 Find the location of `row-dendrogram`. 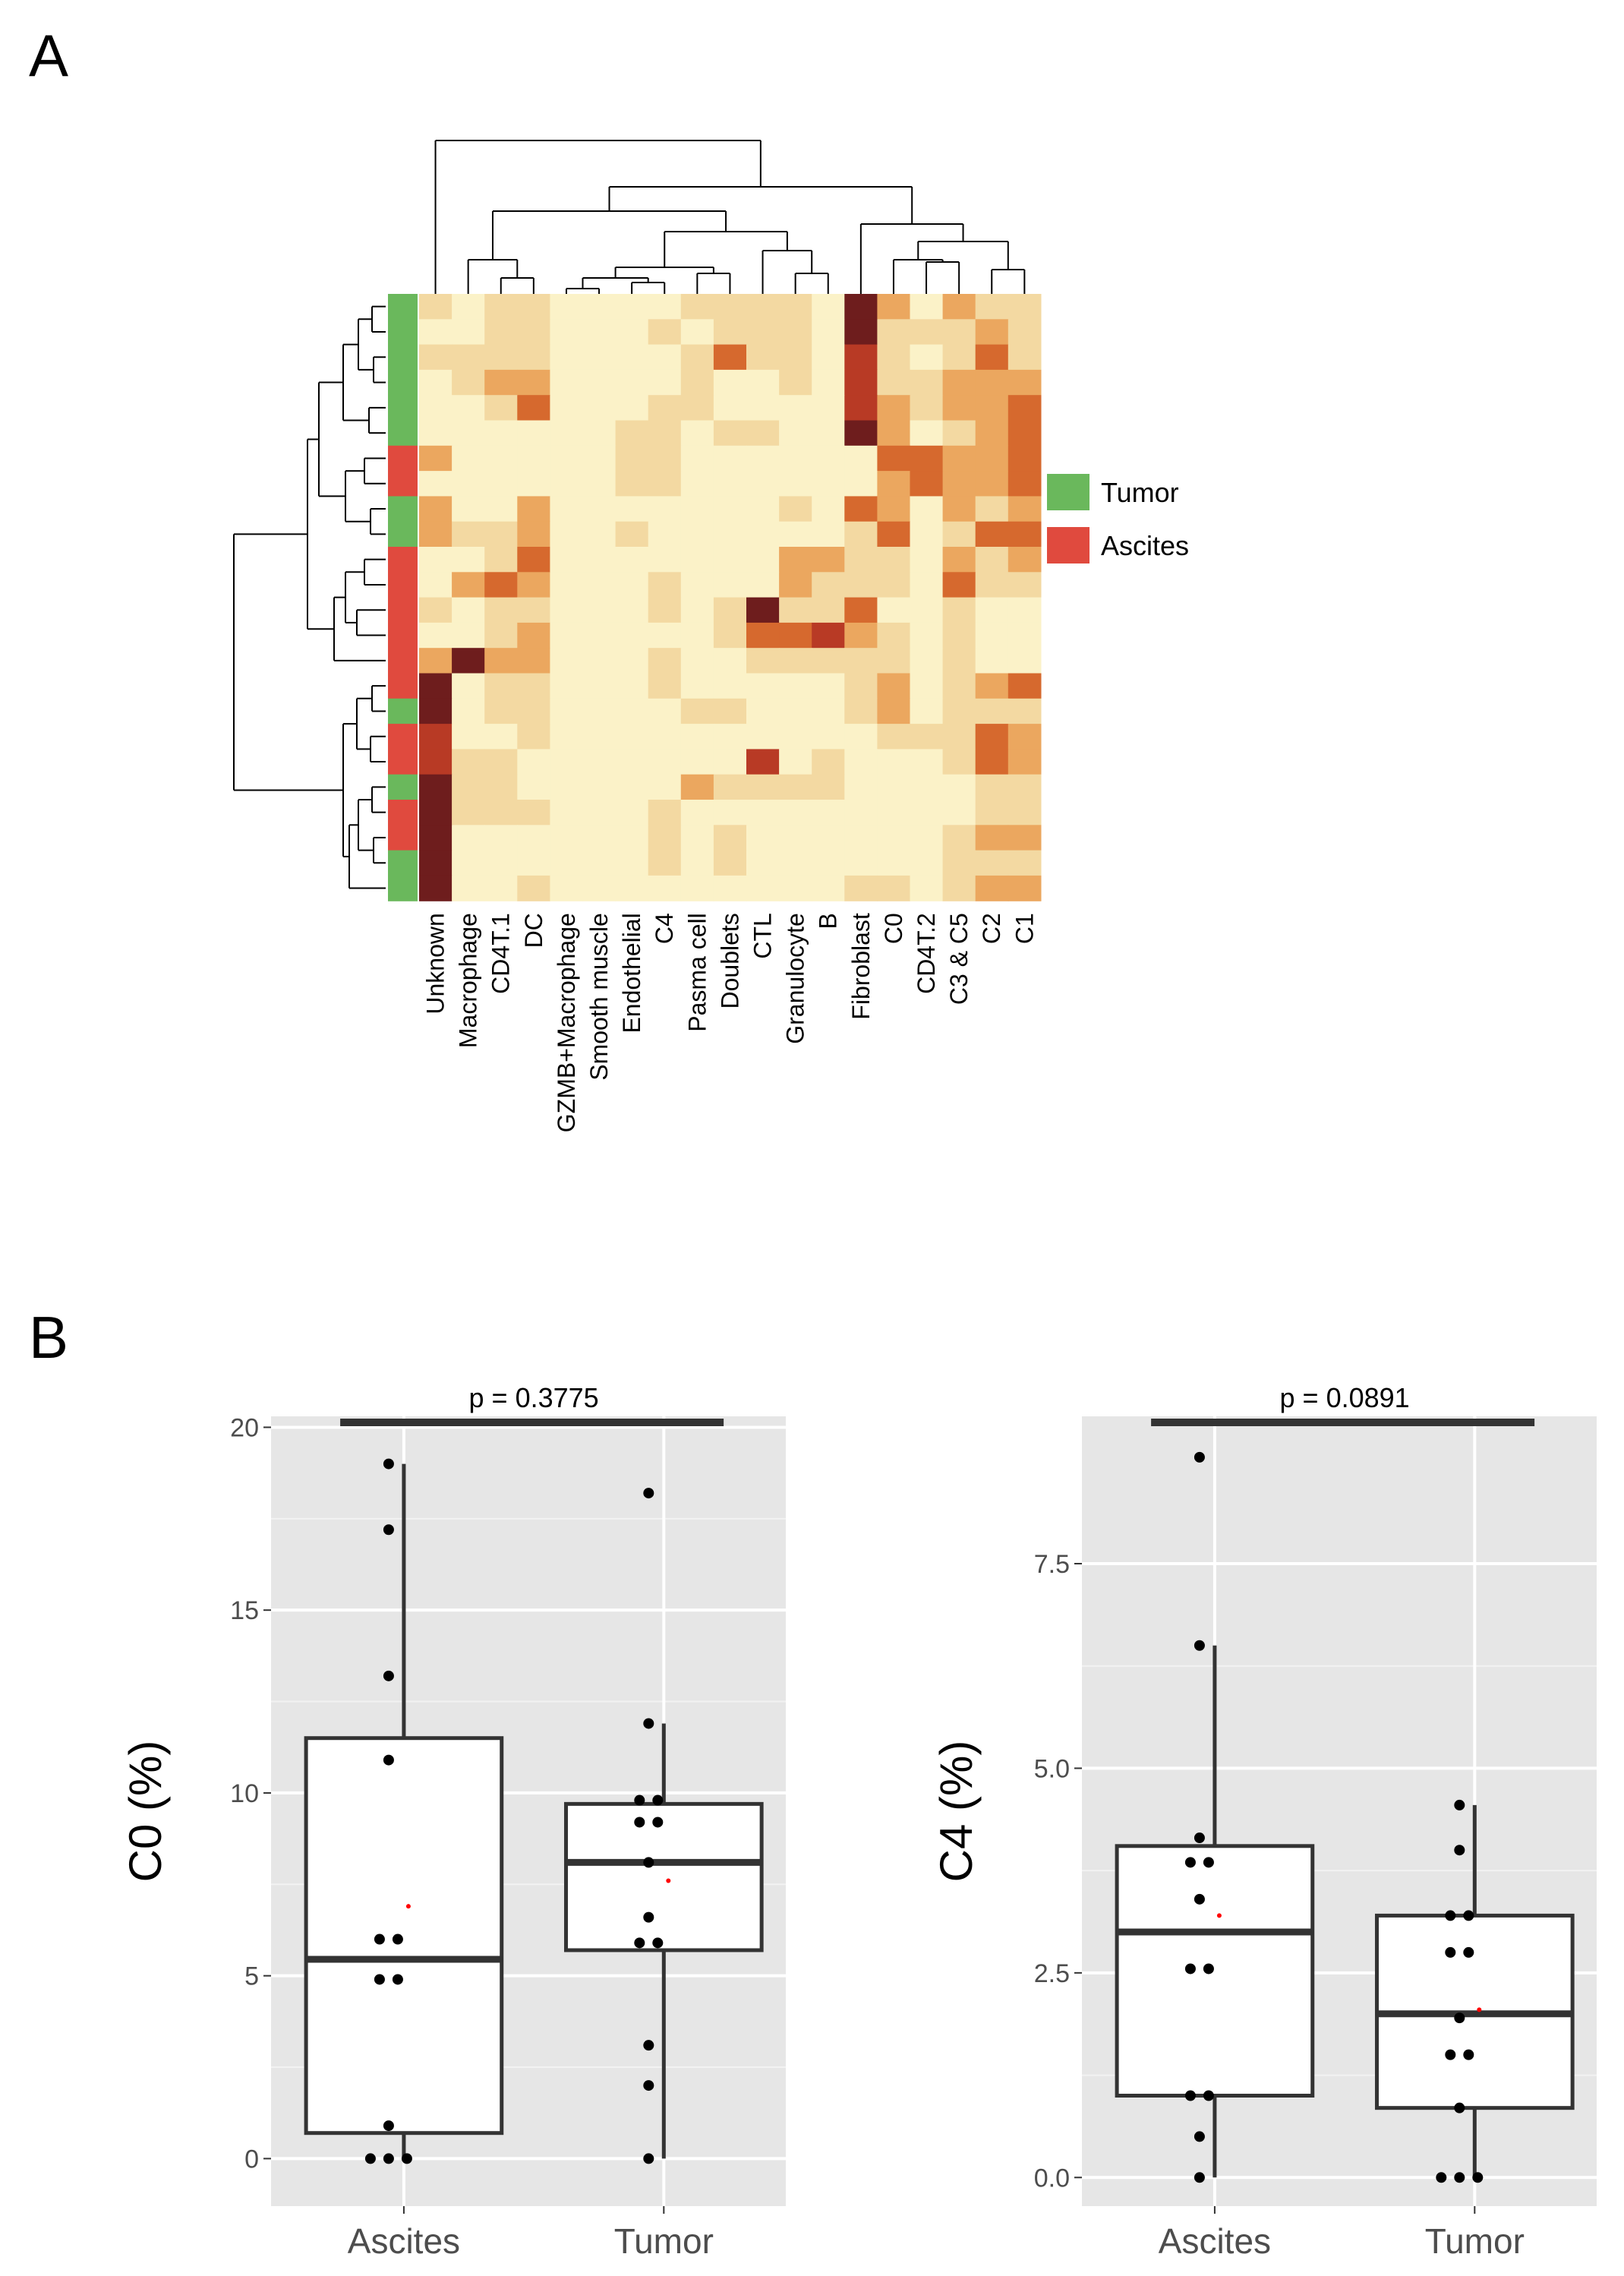

row-dendrogram is located at coordinates (310, 597).